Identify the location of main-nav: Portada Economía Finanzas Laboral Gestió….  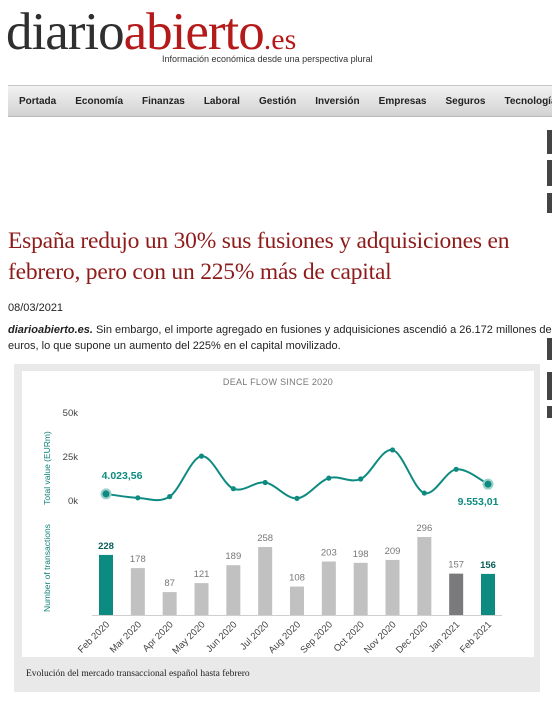
(280, 101).